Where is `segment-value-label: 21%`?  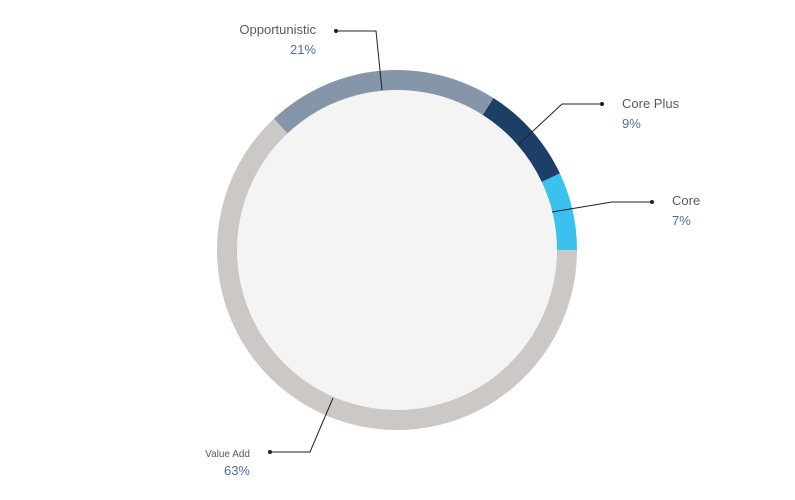 segment-value-label: 21% is located at coordinates (303, 49).